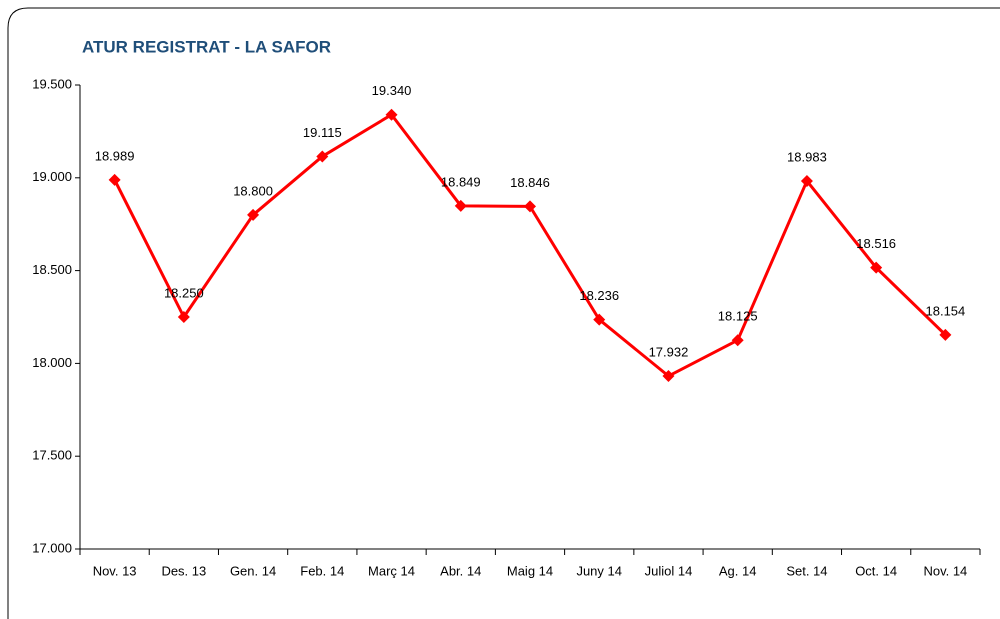 The image size is (1000, 619). I want to click on x-tick-label: Ag. 14, so click(738, 570).